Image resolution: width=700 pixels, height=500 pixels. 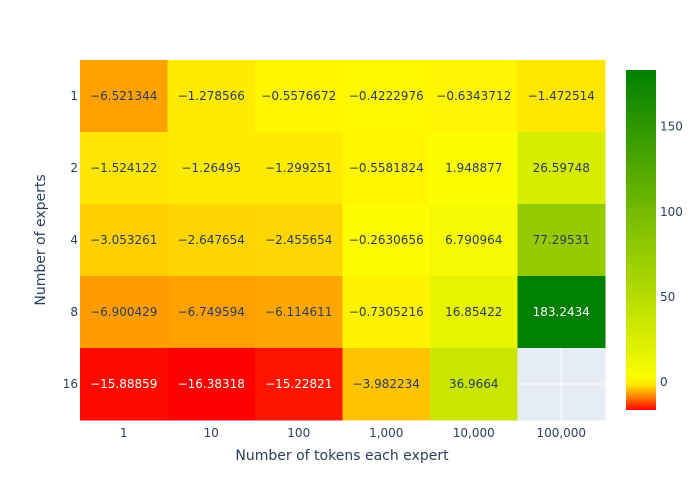 I want to click on cell-value-label: −1.524122, so click(x=123, y=168).